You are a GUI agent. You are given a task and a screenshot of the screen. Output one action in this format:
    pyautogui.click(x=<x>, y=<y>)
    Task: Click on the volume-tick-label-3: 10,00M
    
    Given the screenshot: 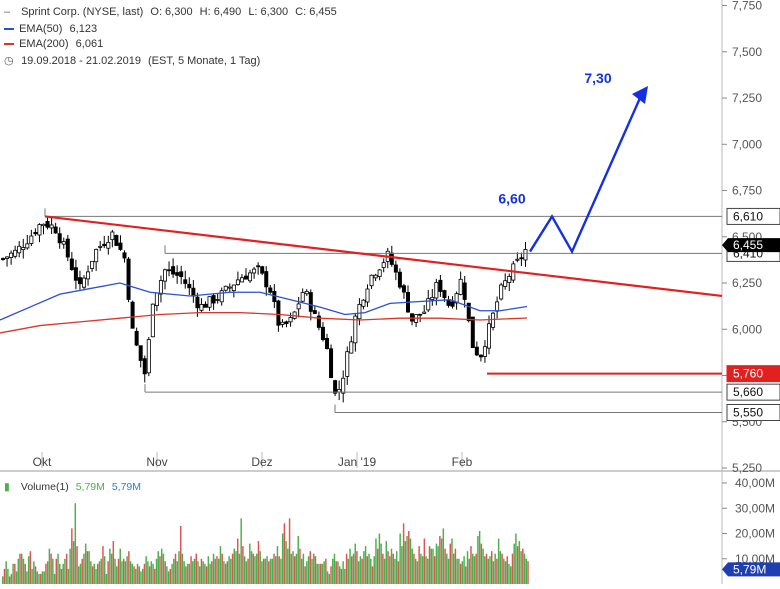 What is the action you would take?
    pyautogui.click(x=755, y=559)
    